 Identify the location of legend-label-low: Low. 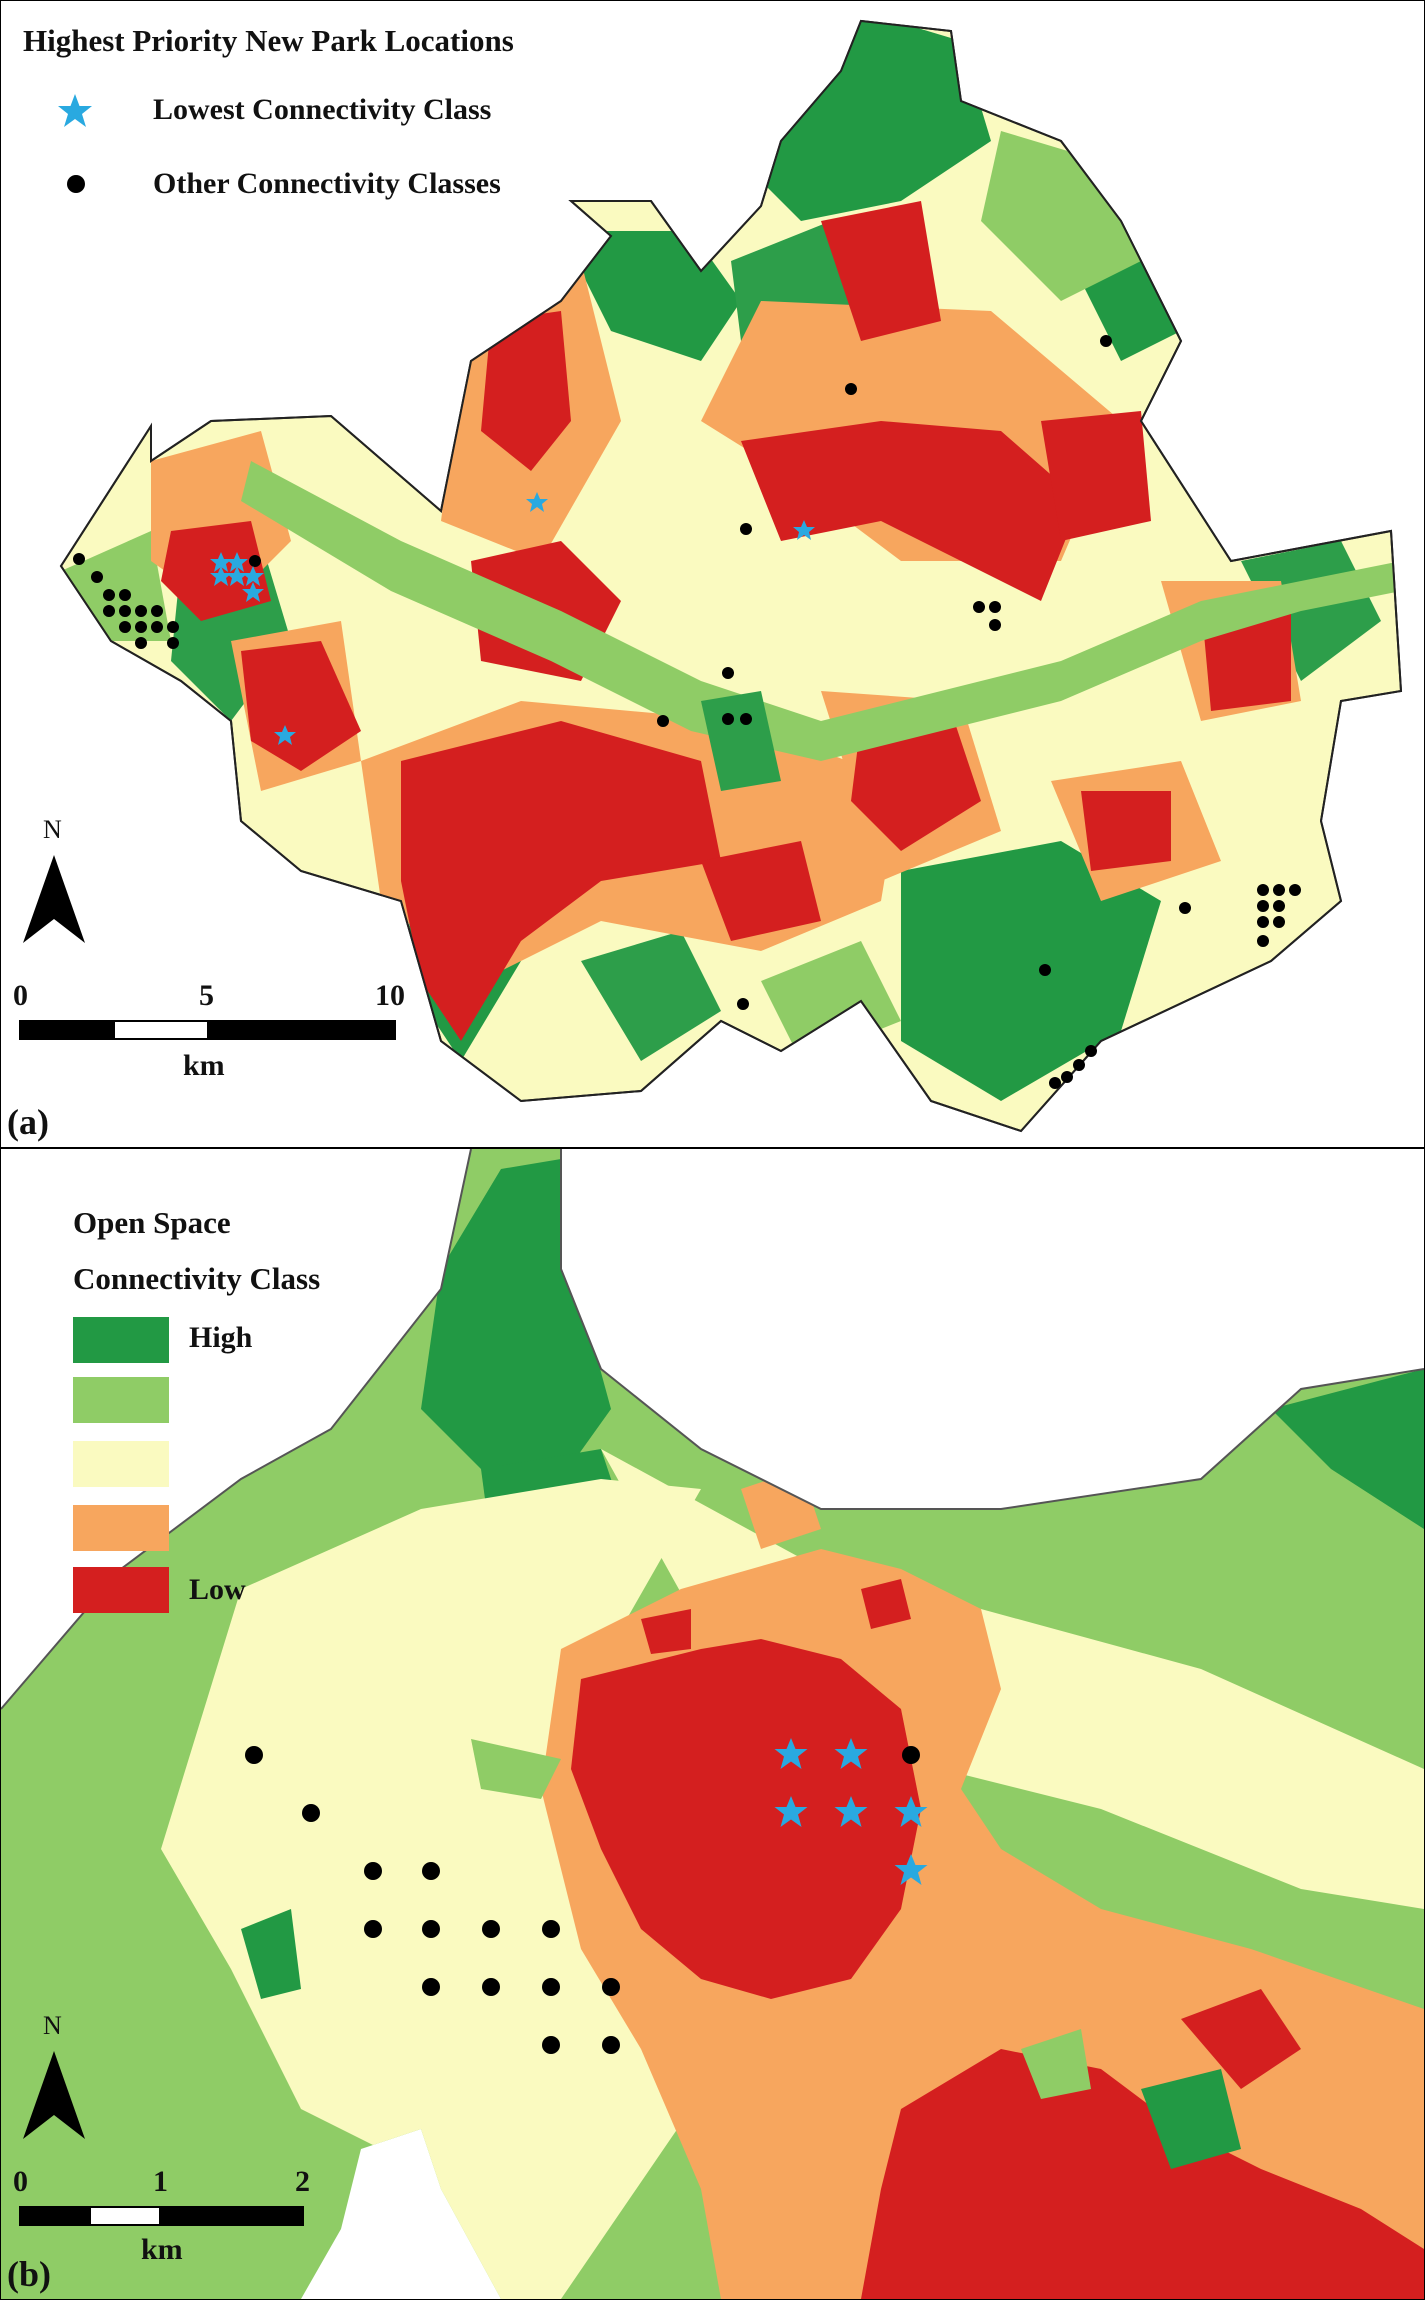
(217, 1589).